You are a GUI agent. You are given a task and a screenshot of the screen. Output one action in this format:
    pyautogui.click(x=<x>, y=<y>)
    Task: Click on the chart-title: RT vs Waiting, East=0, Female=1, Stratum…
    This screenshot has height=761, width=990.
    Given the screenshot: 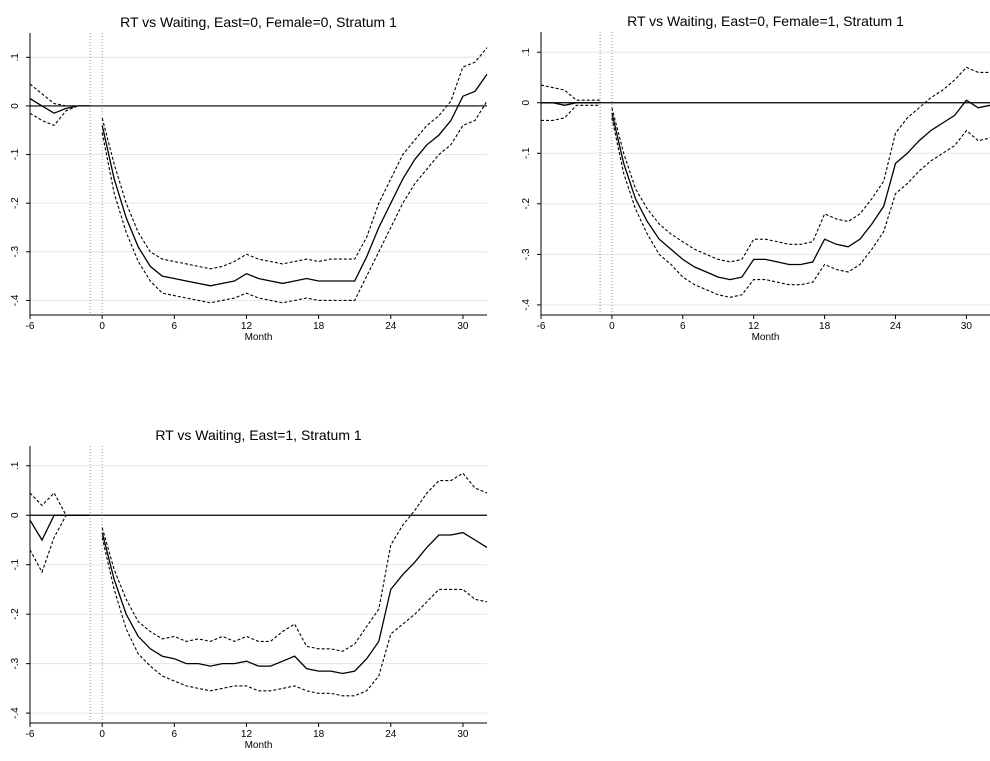 What is the action you would take?
    pyautogui.click(x=765, y=21)
    